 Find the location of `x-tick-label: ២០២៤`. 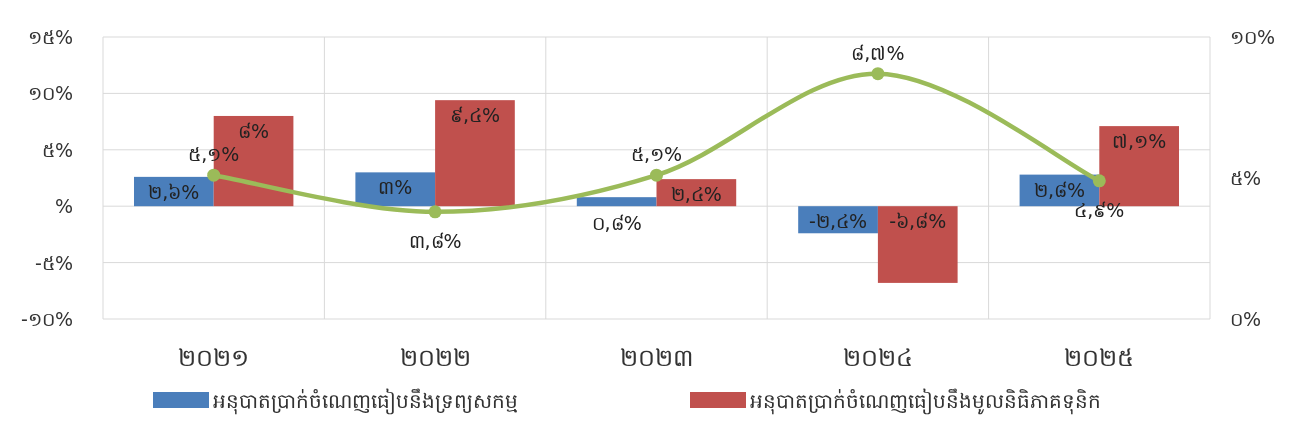

x-tick-label: ២០២៤ is located at coordinates (877, 358).